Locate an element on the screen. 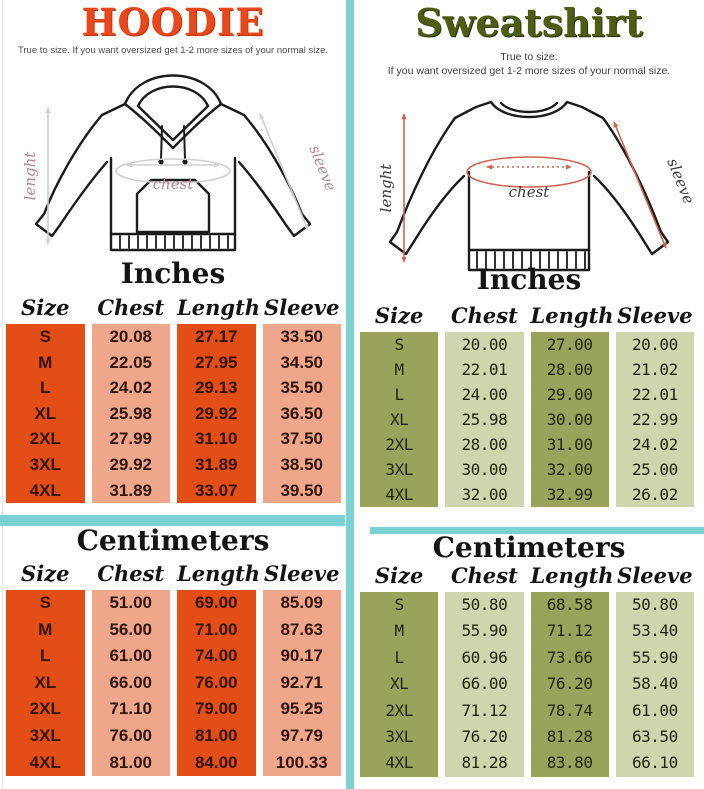 The height and width of the screenshot is (789, 704). table-cell: 66.10 is located at coordinates (655, 763).